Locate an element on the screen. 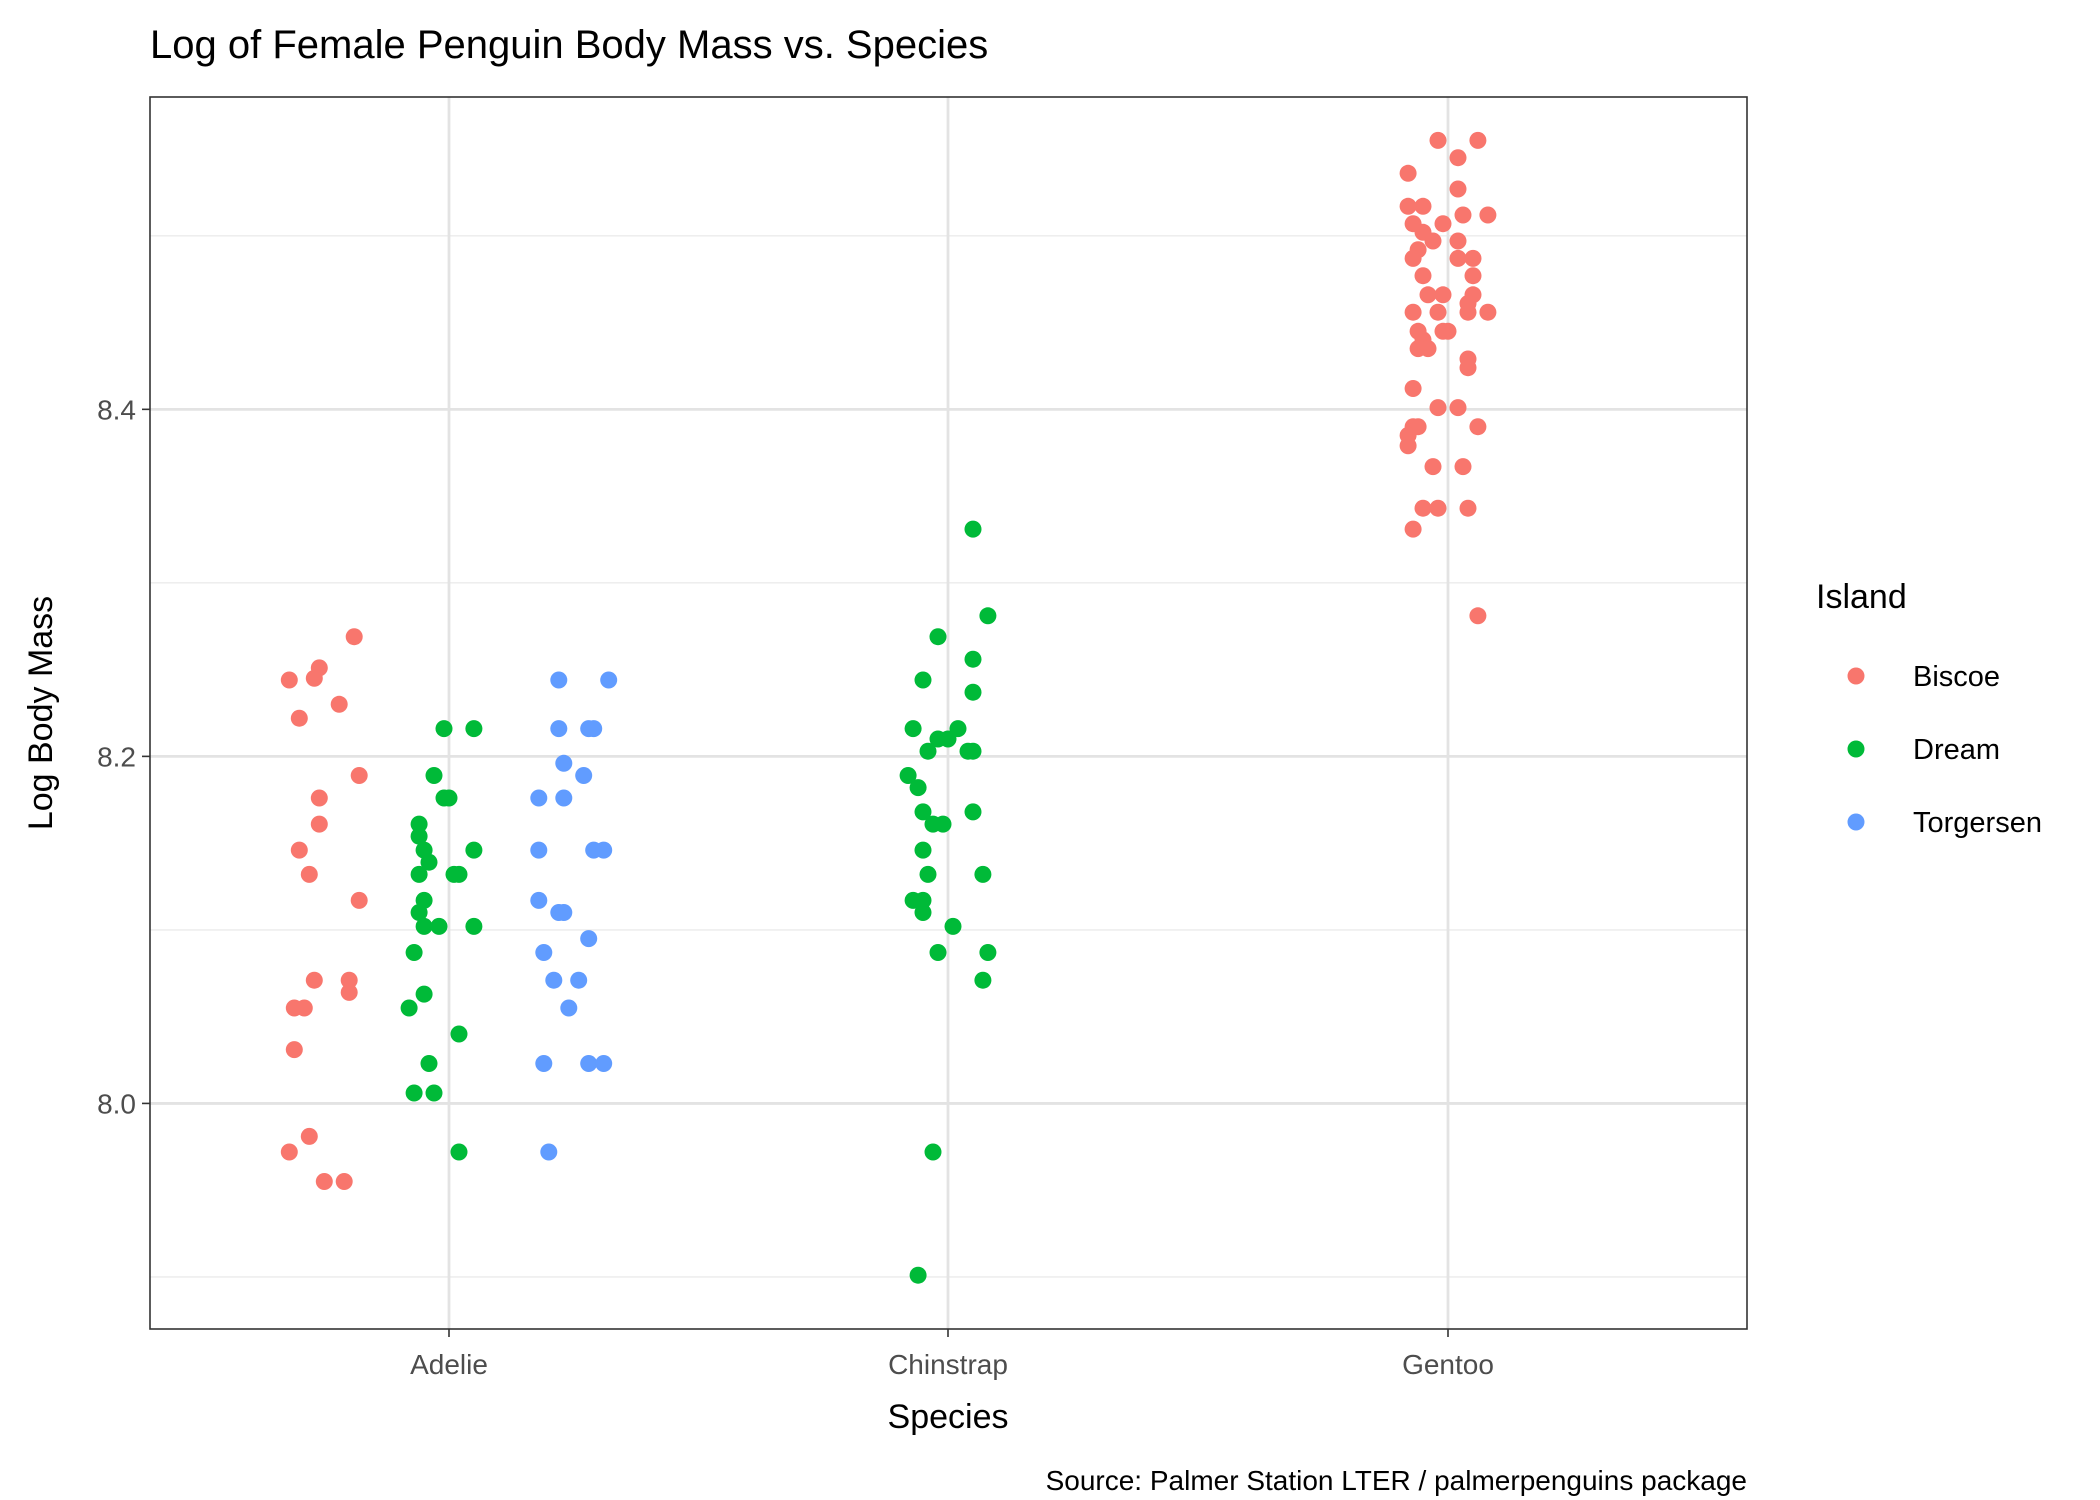 Image resolution: width=2100 pixels, height=1500 pixels. legend-label: Torgersen is located at coordinates (1977, 823).